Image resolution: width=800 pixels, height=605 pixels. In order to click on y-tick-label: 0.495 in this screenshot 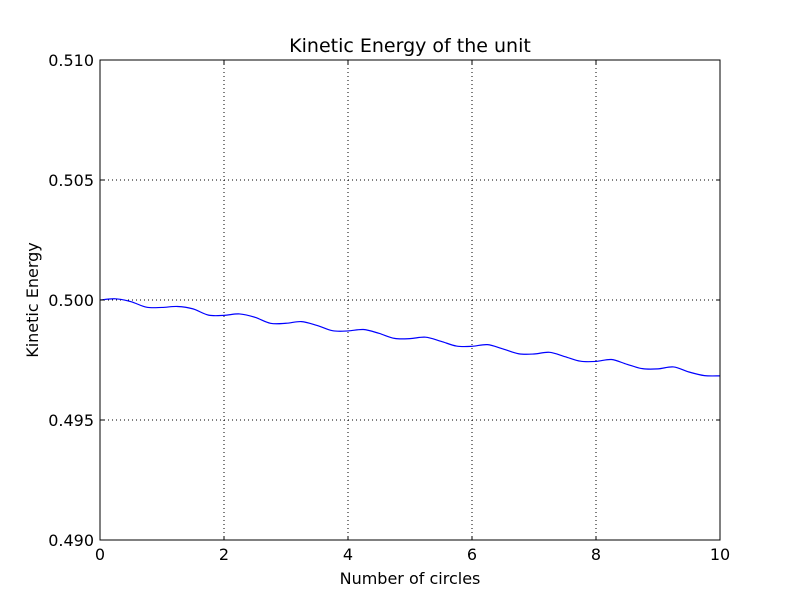, I will do `click(71, 420)`.